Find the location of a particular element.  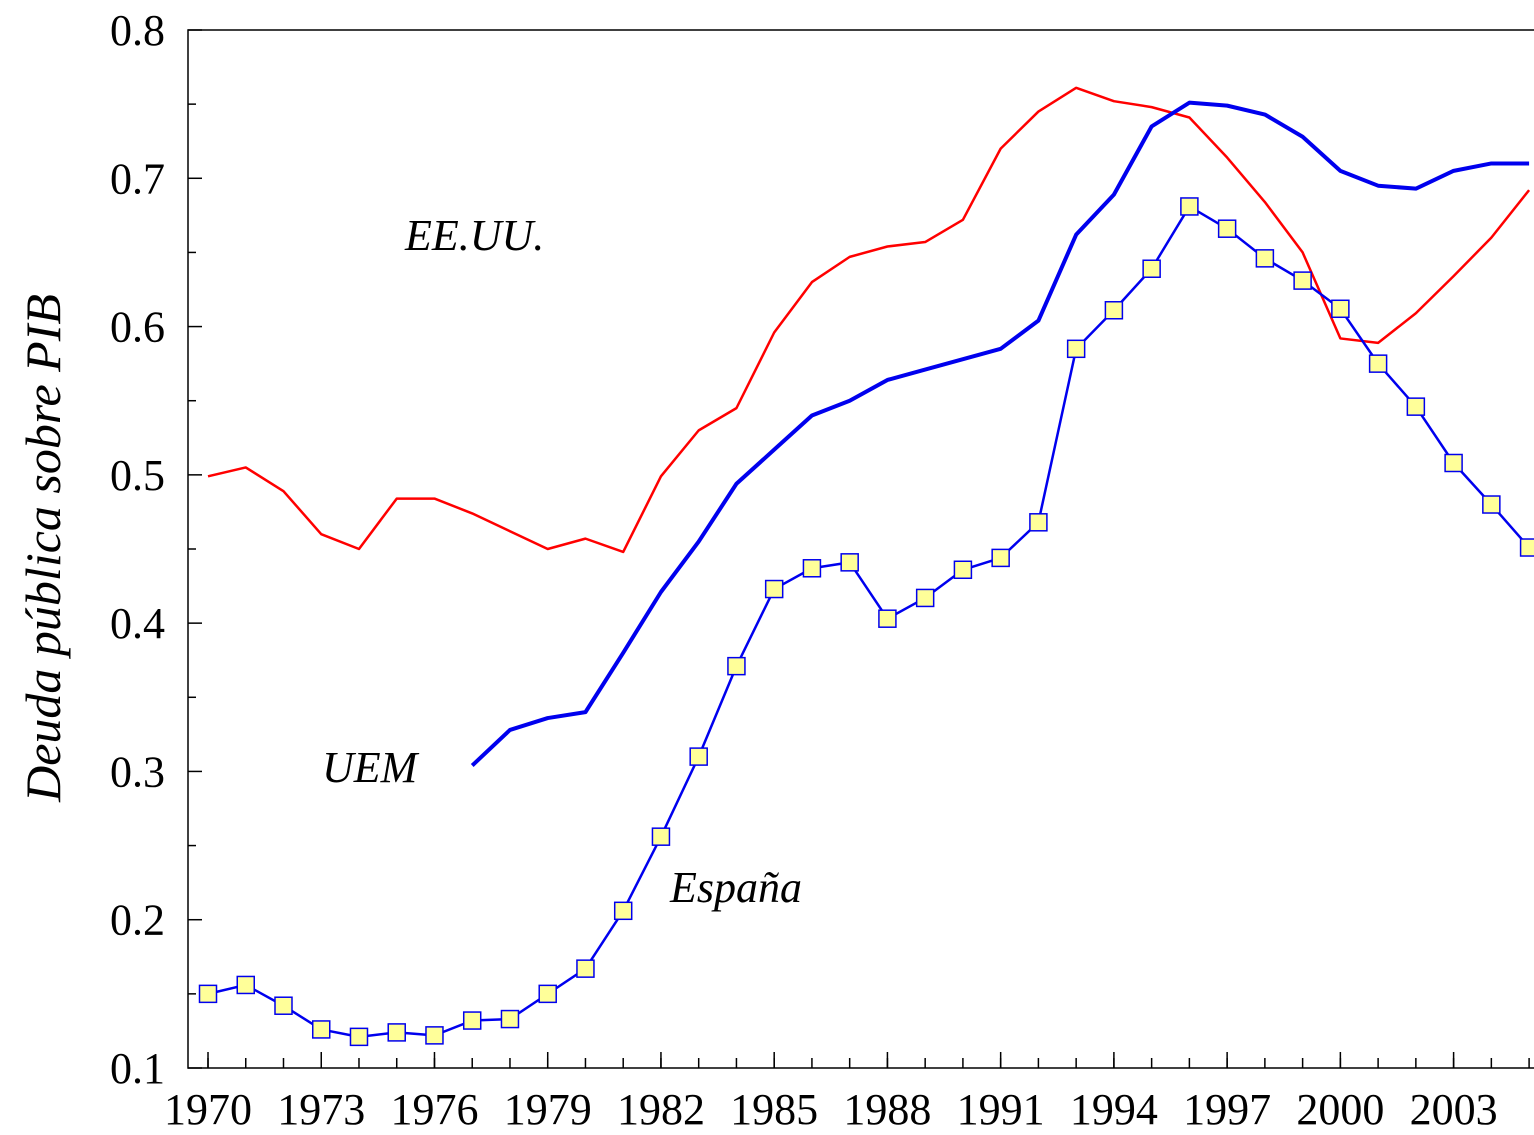

x-tick-label: 1994 is located at coordinates (1114, 1109).